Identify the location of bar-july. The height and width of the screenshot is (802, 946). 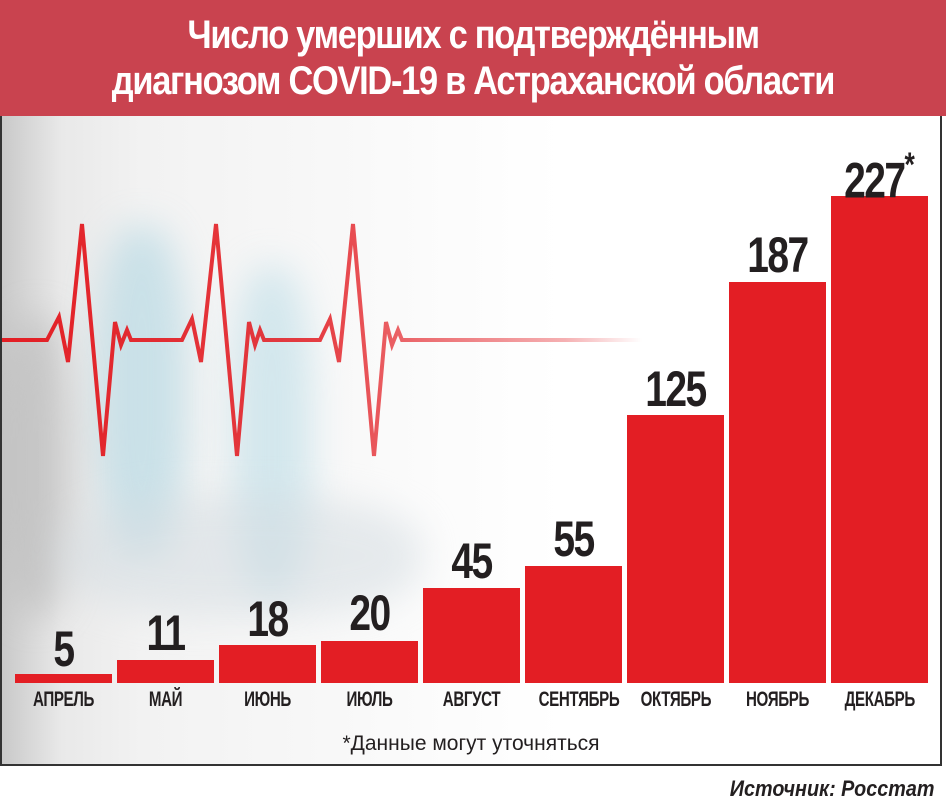
(369, 662).